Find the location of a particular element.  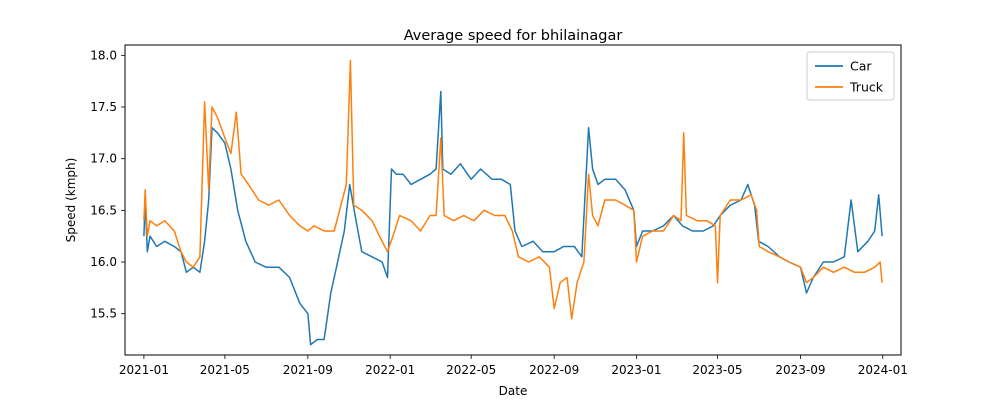

x-tick-label: 2021-05 is located at coordinates (225, 370).